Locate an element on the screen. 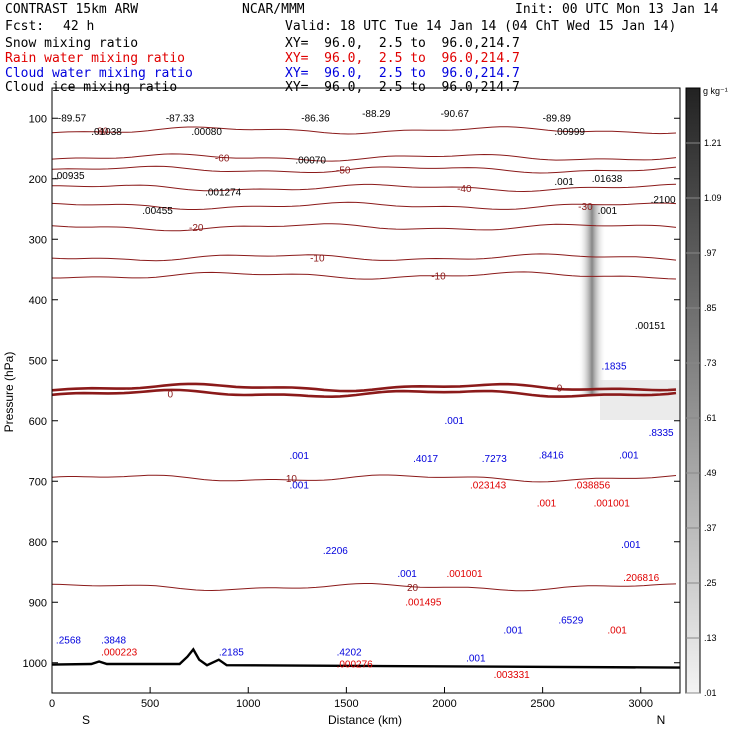  x-tick-label: 3000 is located at coordinates (641, 704).